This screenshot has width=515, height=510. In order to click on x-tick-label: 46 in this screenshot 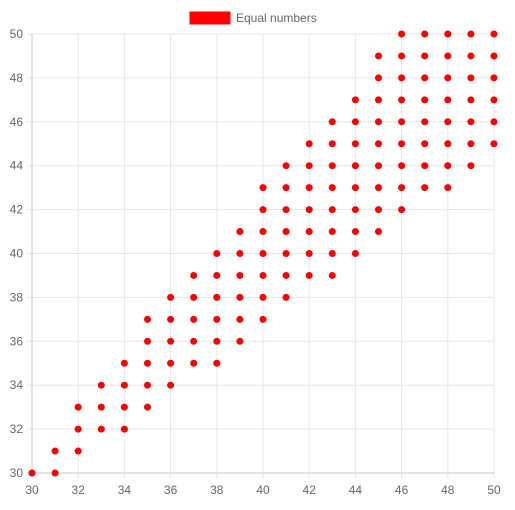, I will do `click(402, 490)`.